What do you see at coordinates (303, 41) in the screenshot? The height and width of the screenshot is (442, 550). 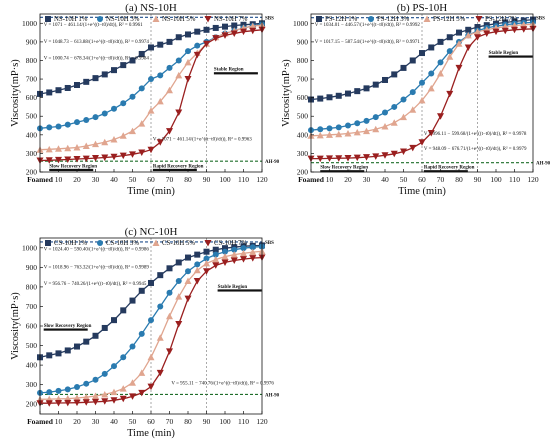 I see `y-tick-label: 900` at bounding box center [303, 41].